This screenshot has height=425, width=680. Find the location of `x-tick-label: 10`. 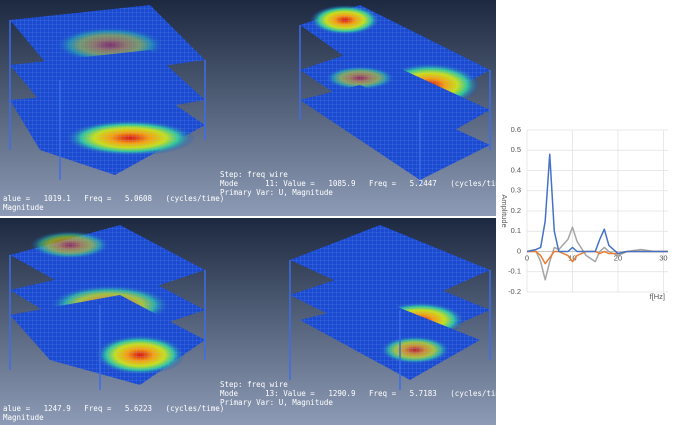

x-tick-label: 10 is located at coordinates (572, 257).